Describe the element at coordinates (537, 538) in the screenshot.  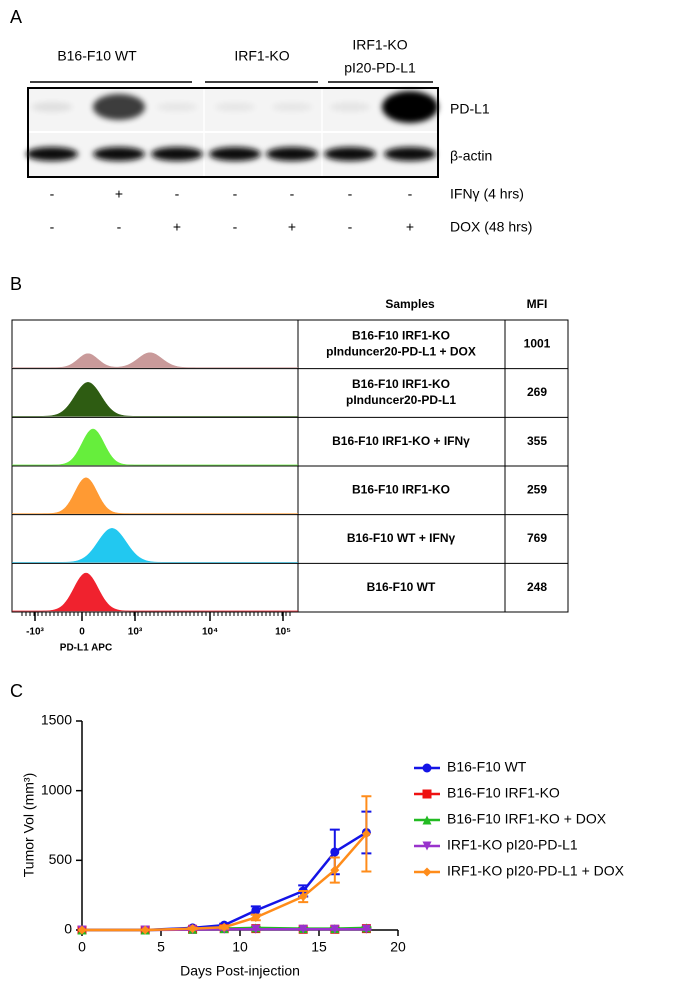
I see `mfi-value: 769` at that location.